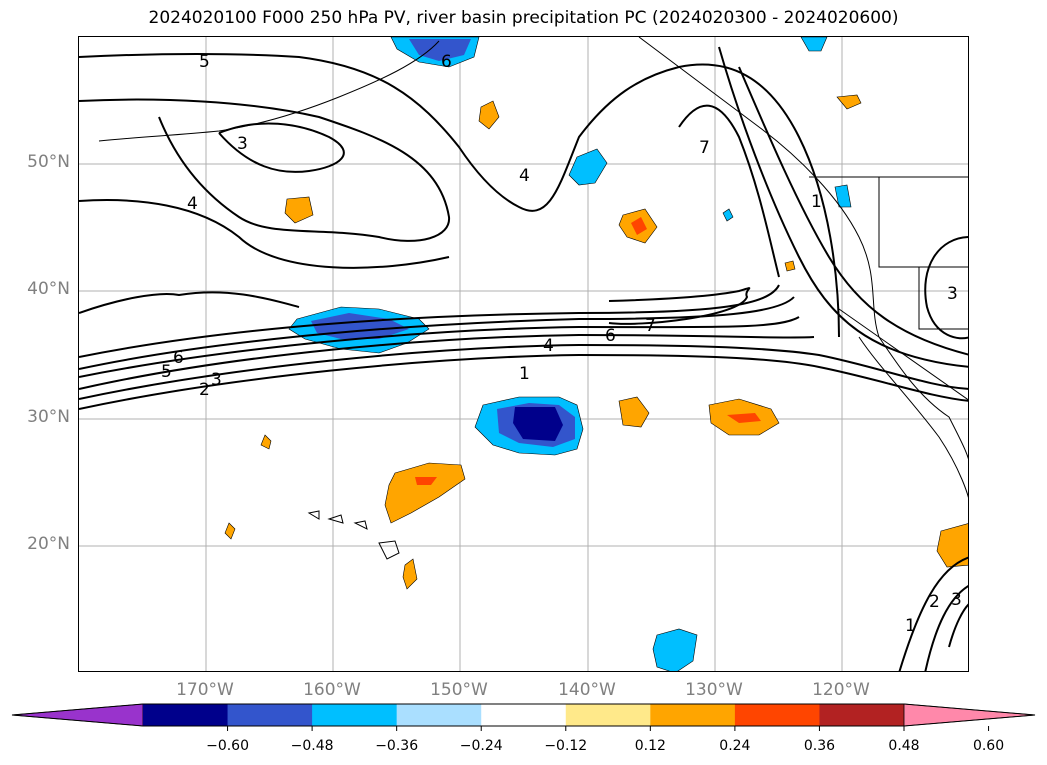  What do you see at coordinates (969, 715) in the screenshot?
I see `colorbar-extend-max` at bounding box center [969, 715].